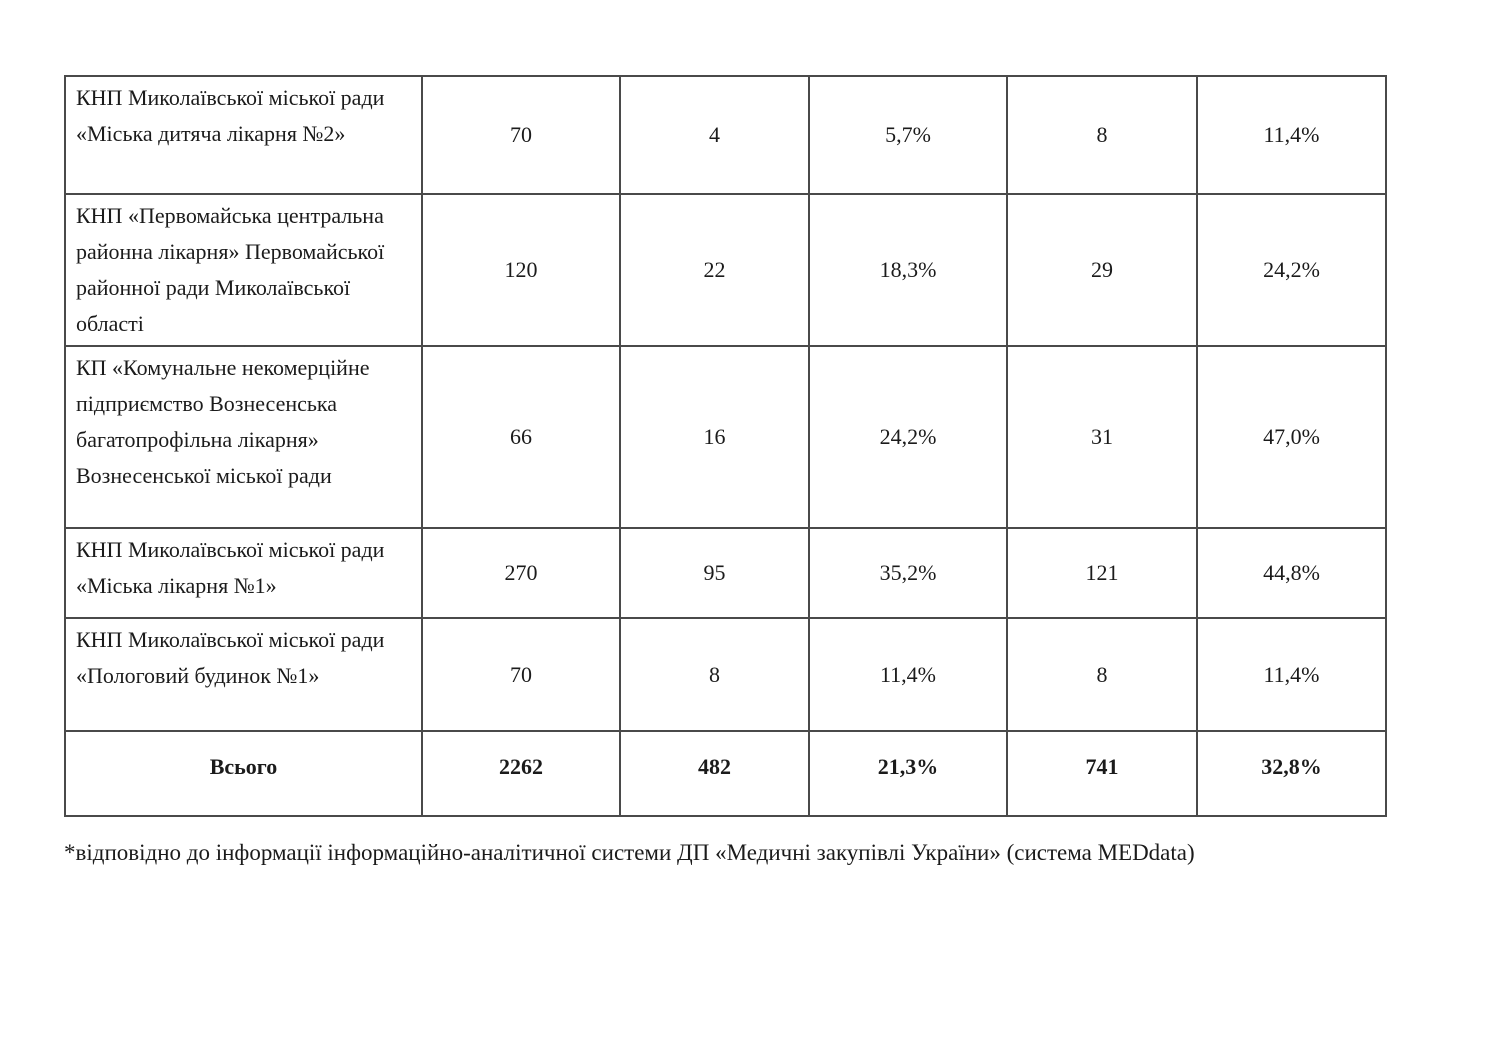  I want to click on total-row: Всього 2262 482 21,3% 741 32,8%, so click(725, 773).